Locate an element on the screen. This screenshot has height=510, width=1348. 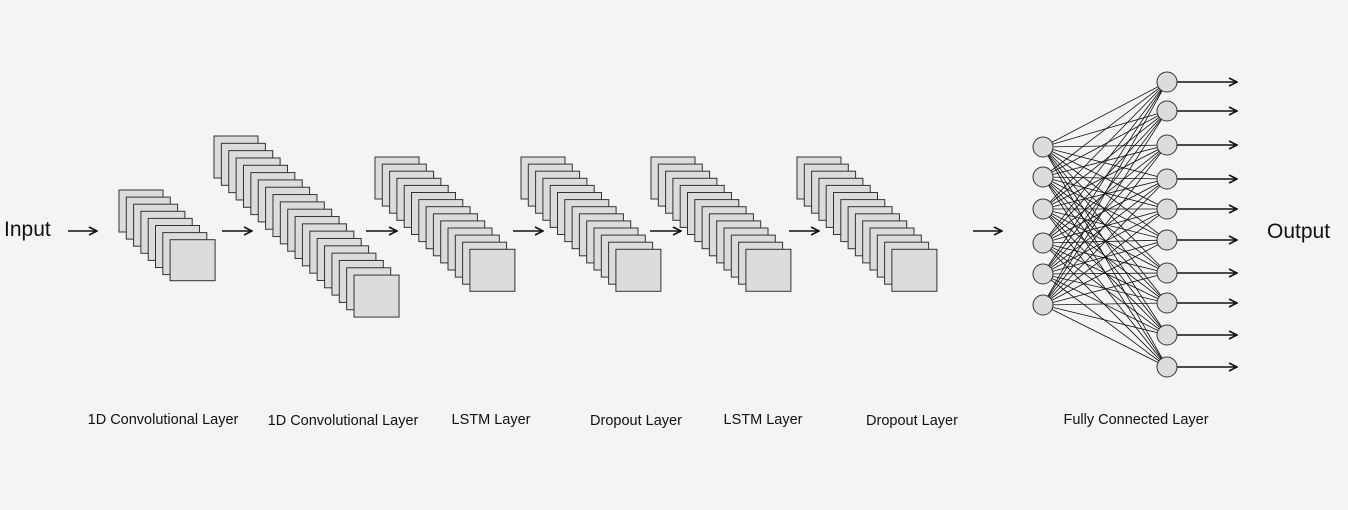
output-label: Output is located at coordinates (1299, 231).